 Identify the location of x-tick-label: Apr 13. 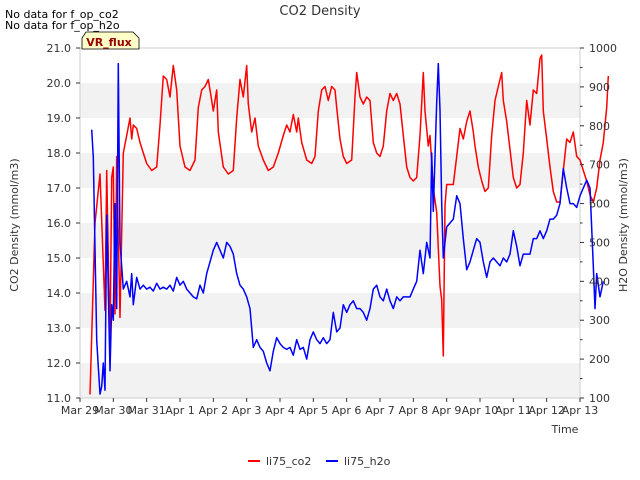
(580, 410).